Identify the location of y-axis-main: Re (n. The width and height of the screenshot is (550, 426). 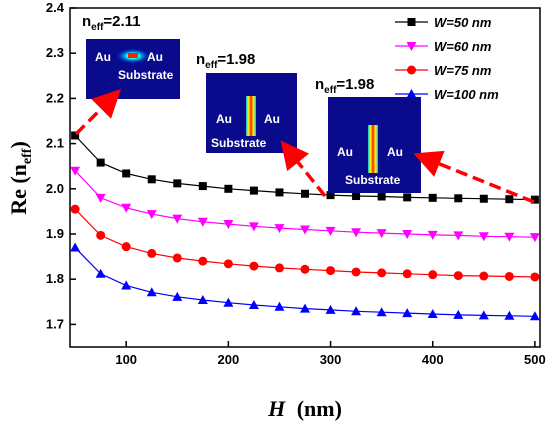
(18, 189).